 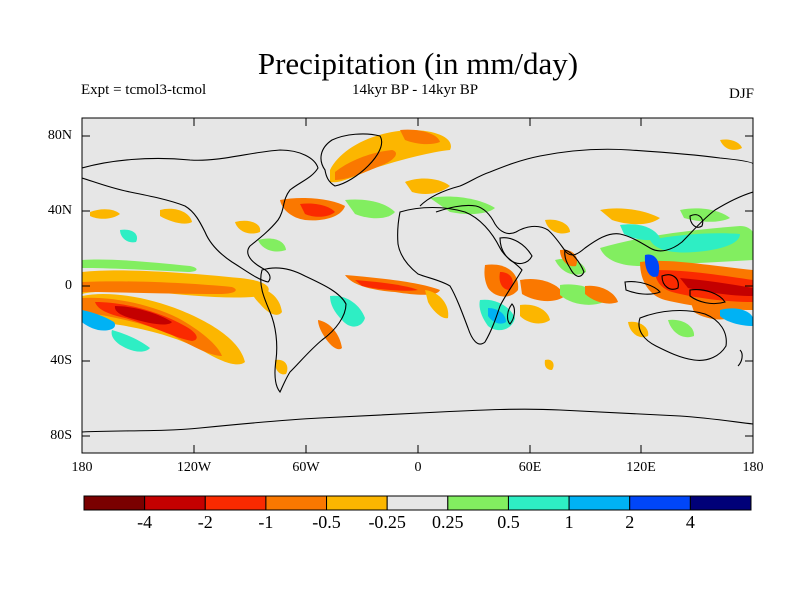 What do you see at coordinates (205, 522) in the screenshot?
I see `colorbar-label-1: -2` at bounding box center [205, 522].